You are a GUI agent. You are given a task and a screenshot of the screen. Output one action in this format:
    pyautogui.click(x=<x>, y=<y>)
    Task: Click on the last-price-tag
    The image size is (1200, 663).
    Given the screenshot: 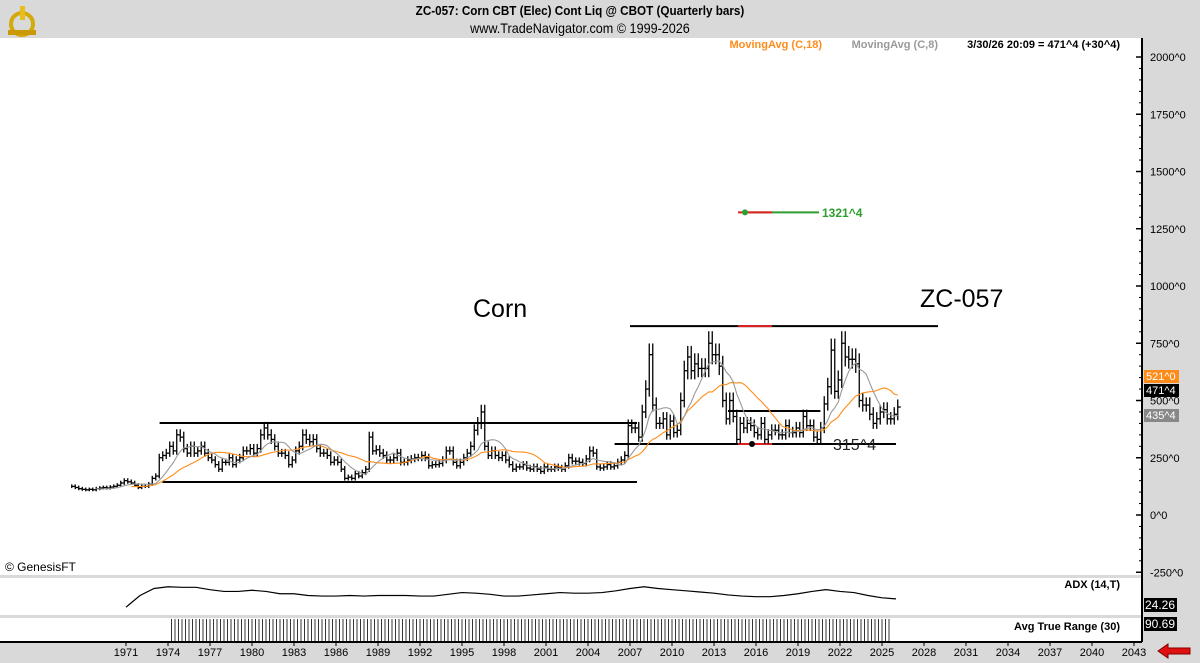 What is the action you would take?
    pyautogui.click(x=1161, y=390)
    